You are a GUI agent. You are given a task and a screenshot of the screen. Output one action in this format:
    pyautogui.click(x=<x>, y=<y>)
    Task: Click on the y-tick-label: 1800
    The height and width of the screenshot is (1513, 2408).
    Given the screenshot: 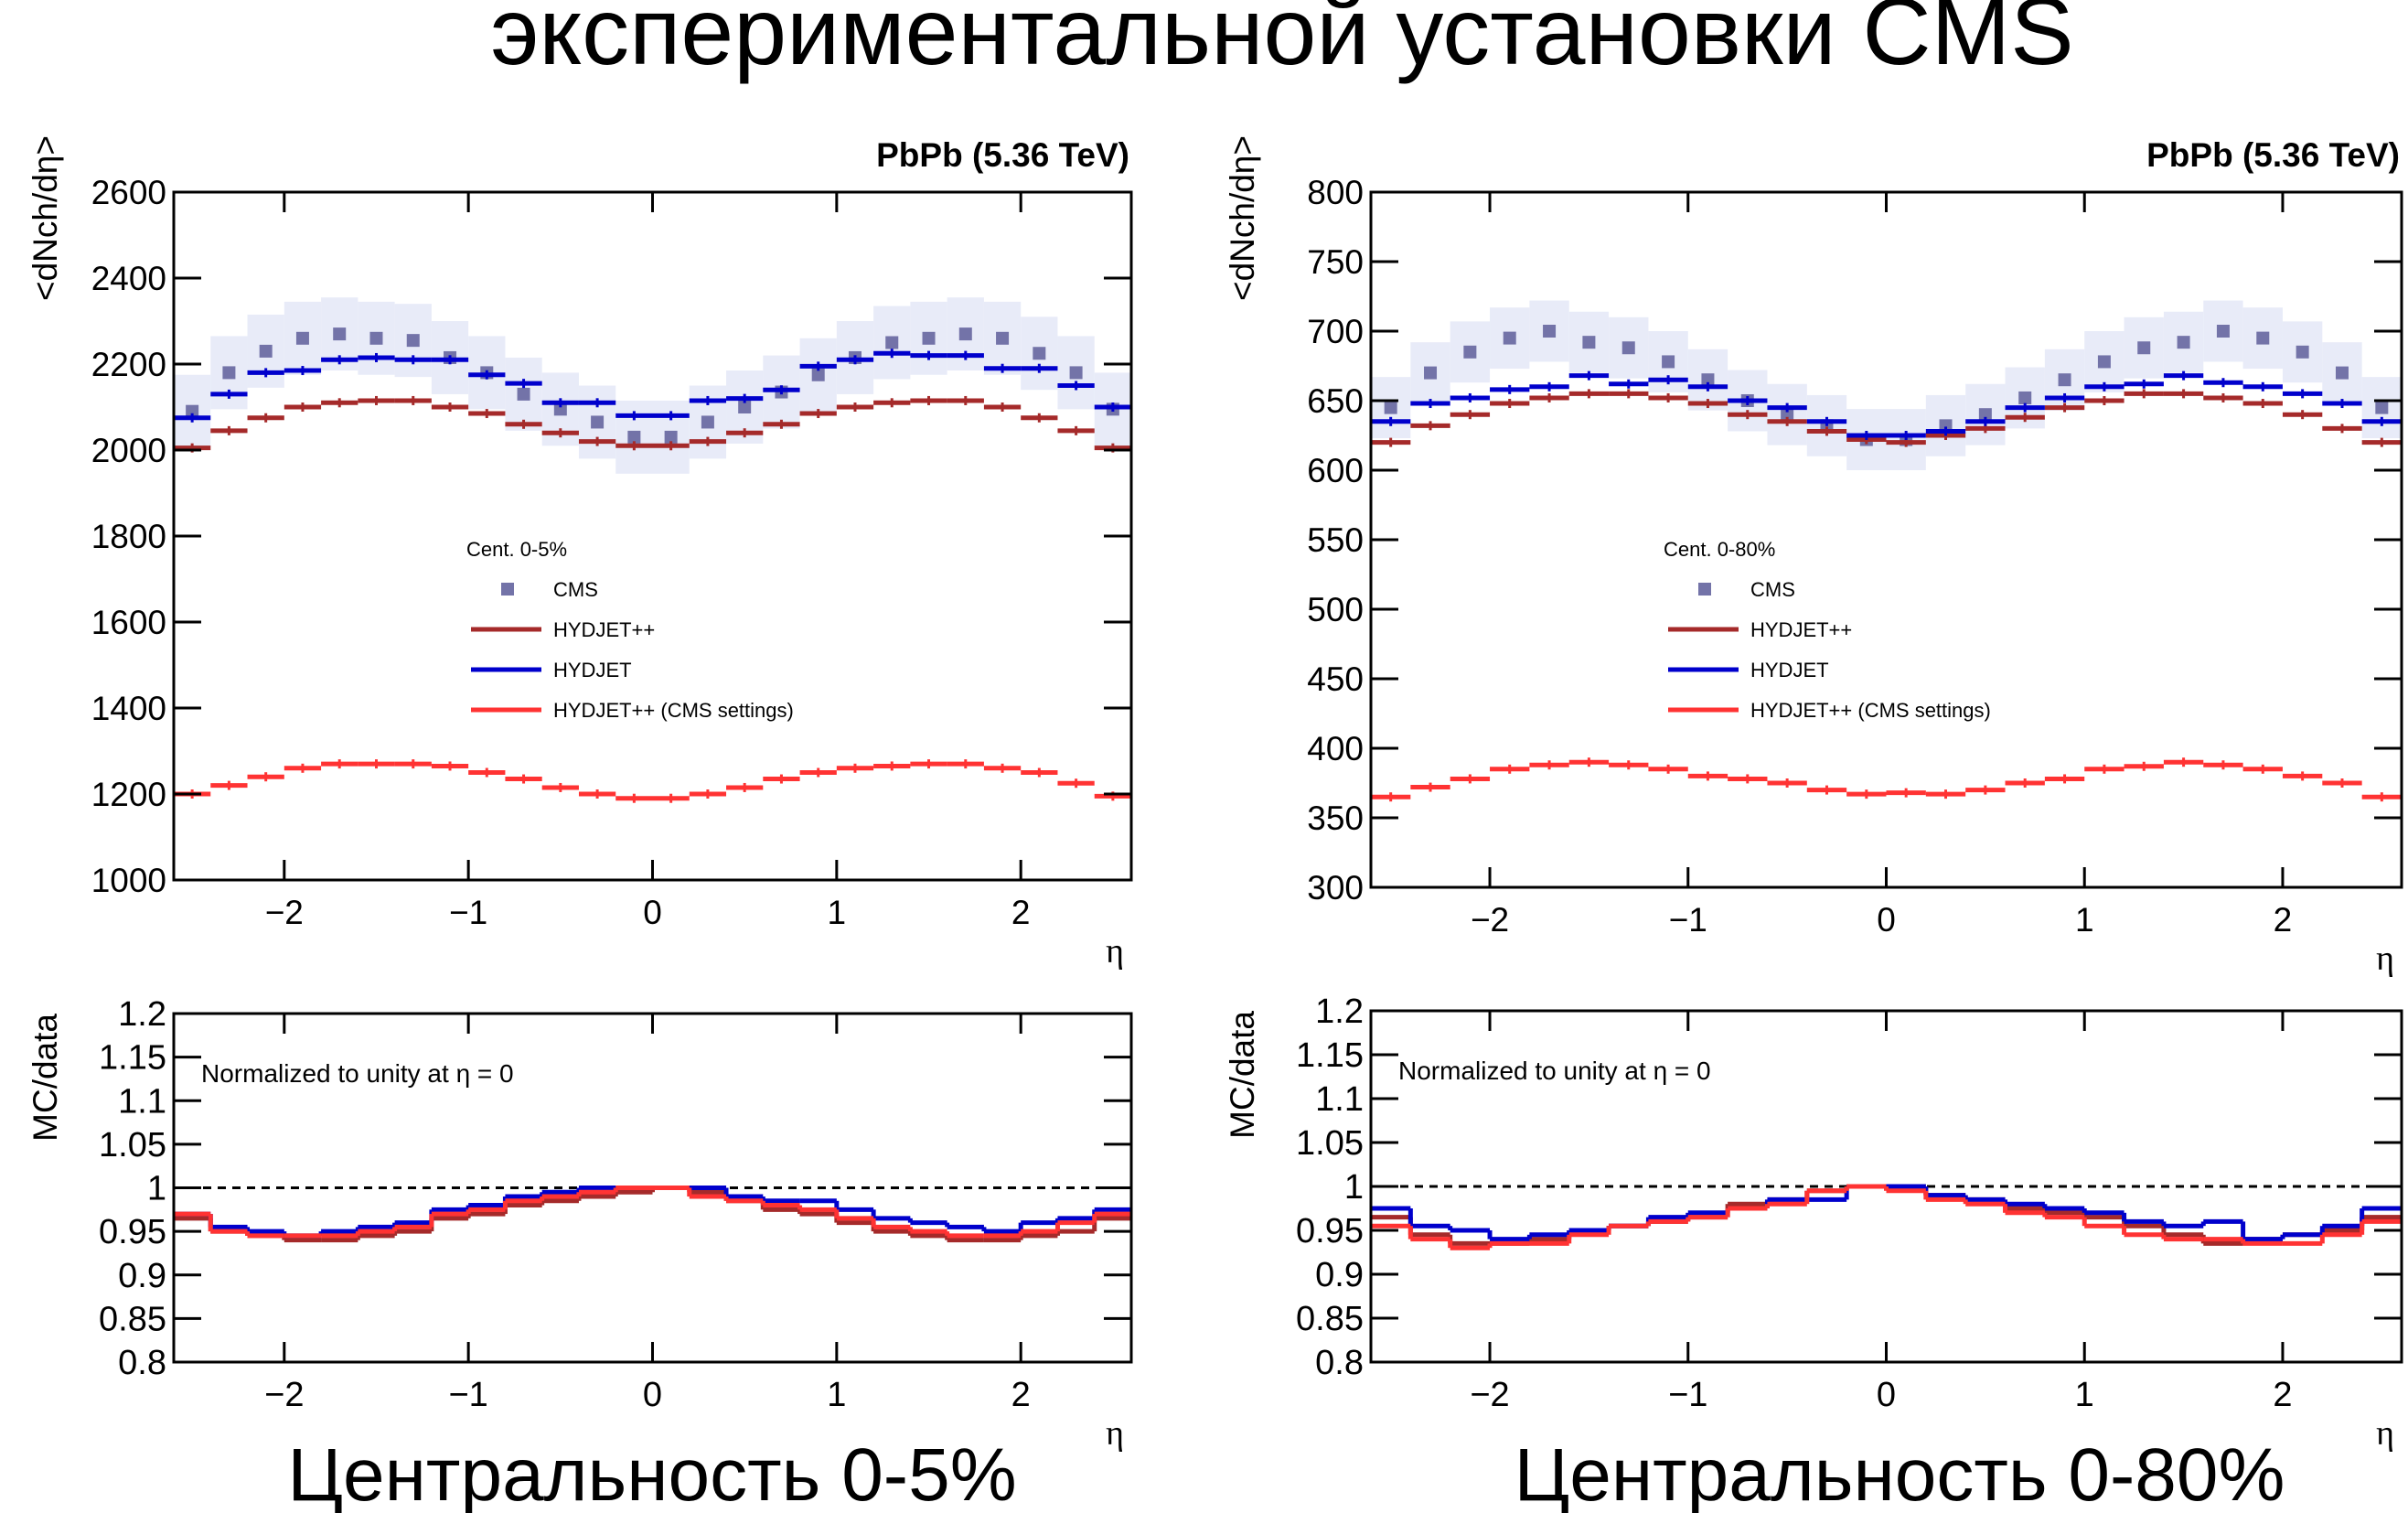 What is the action you would take?
    pyautogui.click(x=128, y=536)
    